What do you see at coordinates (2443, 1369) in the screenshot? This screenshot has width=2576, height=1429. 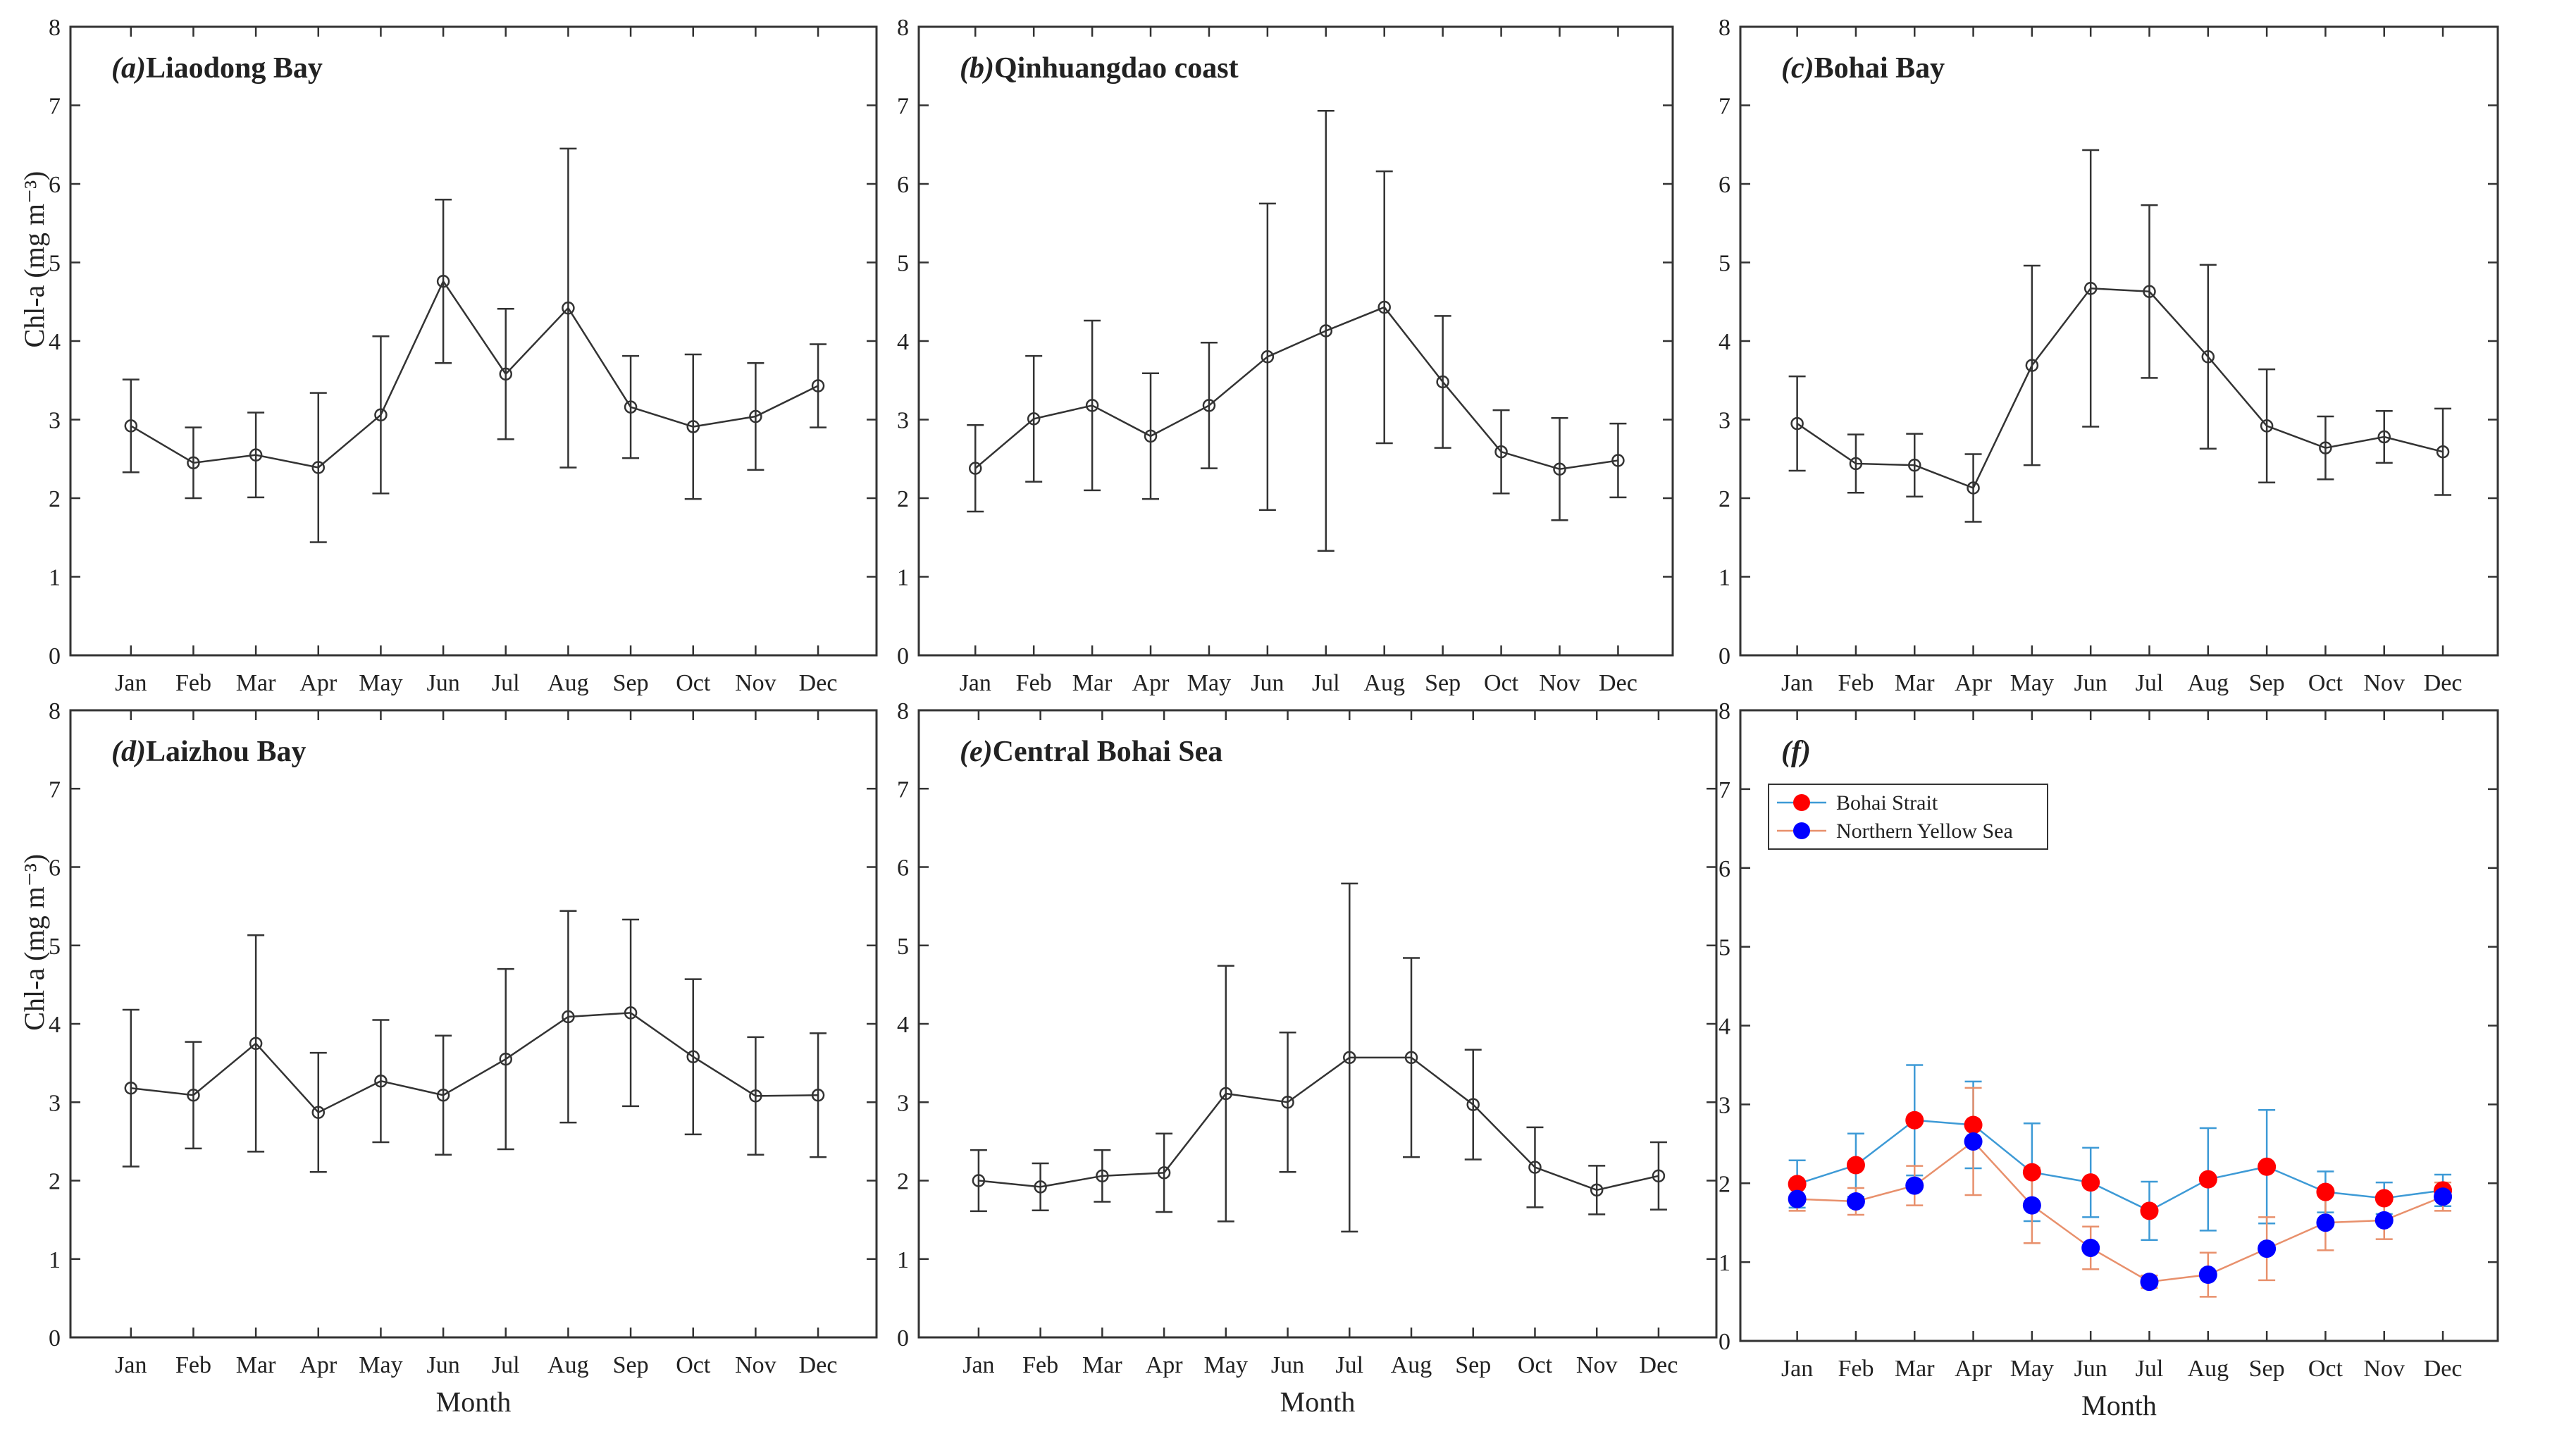 I see `x-tick-label: Dec` at bounding box center [2443, 1369].